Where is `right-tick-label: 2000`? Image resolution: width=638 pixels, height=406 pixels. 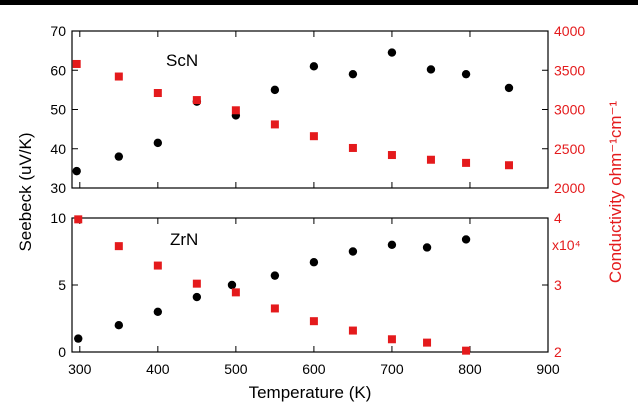 right-tick-label: 2000 is located at coordinates (569, 188).